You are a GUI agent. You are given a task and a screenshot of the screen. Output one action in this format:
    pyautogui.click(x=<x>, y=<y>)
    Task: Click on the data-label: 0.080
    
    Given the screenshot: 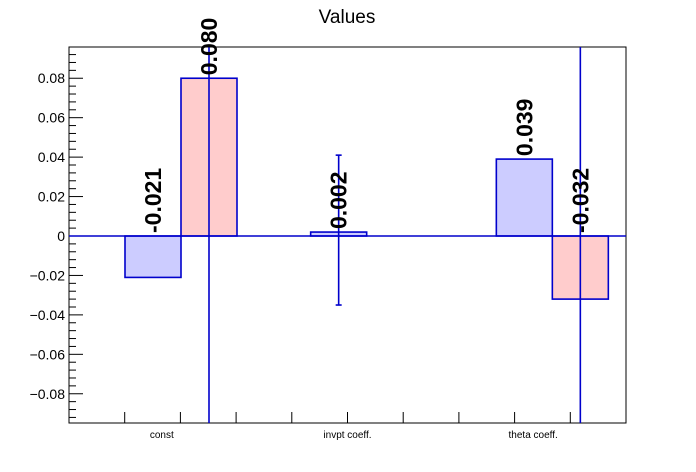 What is the action you would take?
    pyautogui.click(x=209, y=47)
    